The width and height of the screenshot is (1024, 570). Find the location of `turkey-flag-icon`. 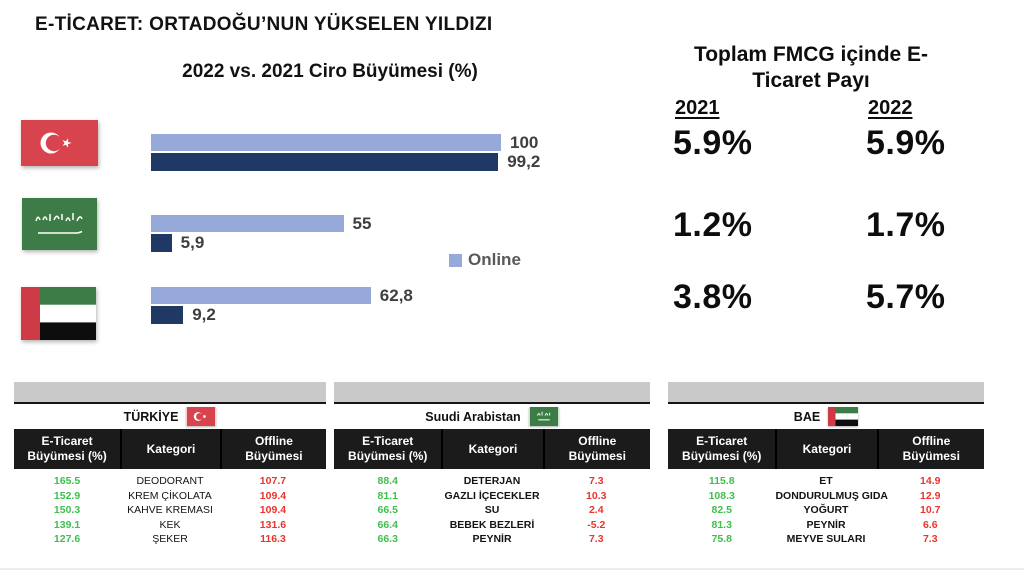

turkey-flag-icon is located at coordinates (201, 416).